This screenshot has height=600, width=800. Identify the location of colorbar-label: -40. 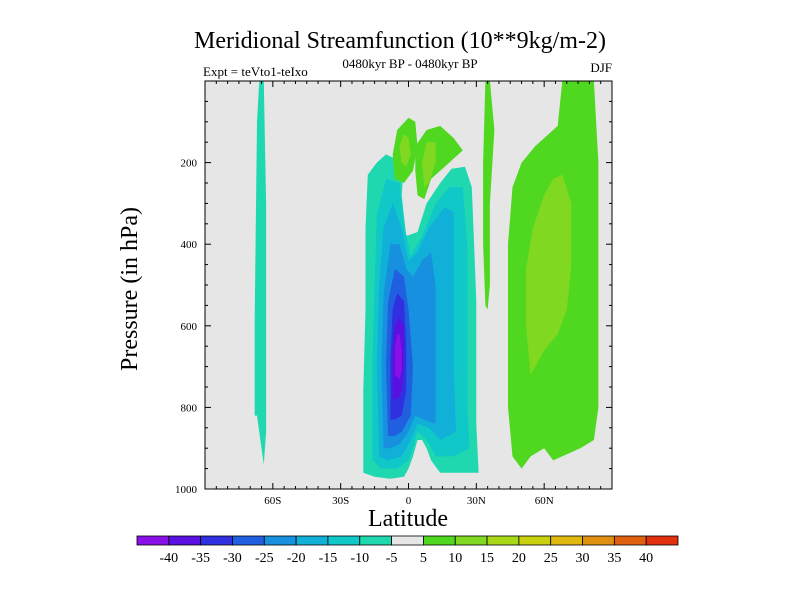
(168, 558).